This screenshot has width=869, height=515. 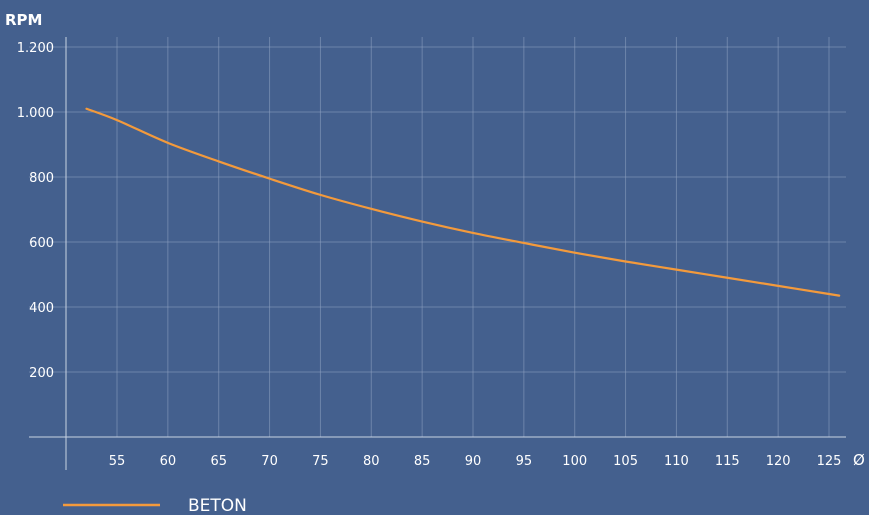 I want to click on x-tick-label: 90, so click(x=473, y=461).